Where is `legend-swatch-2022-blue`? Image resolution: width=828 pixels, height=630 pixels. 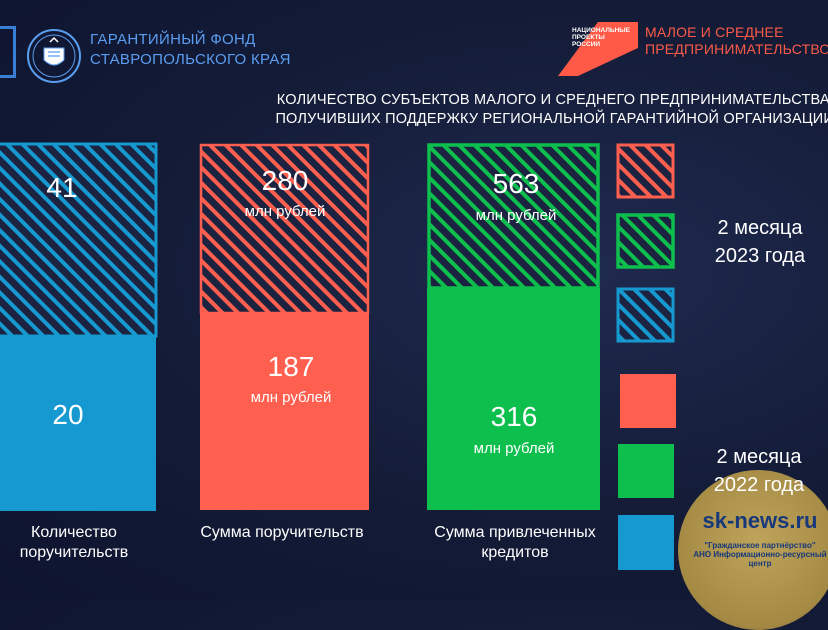
legend-swatch-2022-blue is located at coordinates (646, 542).